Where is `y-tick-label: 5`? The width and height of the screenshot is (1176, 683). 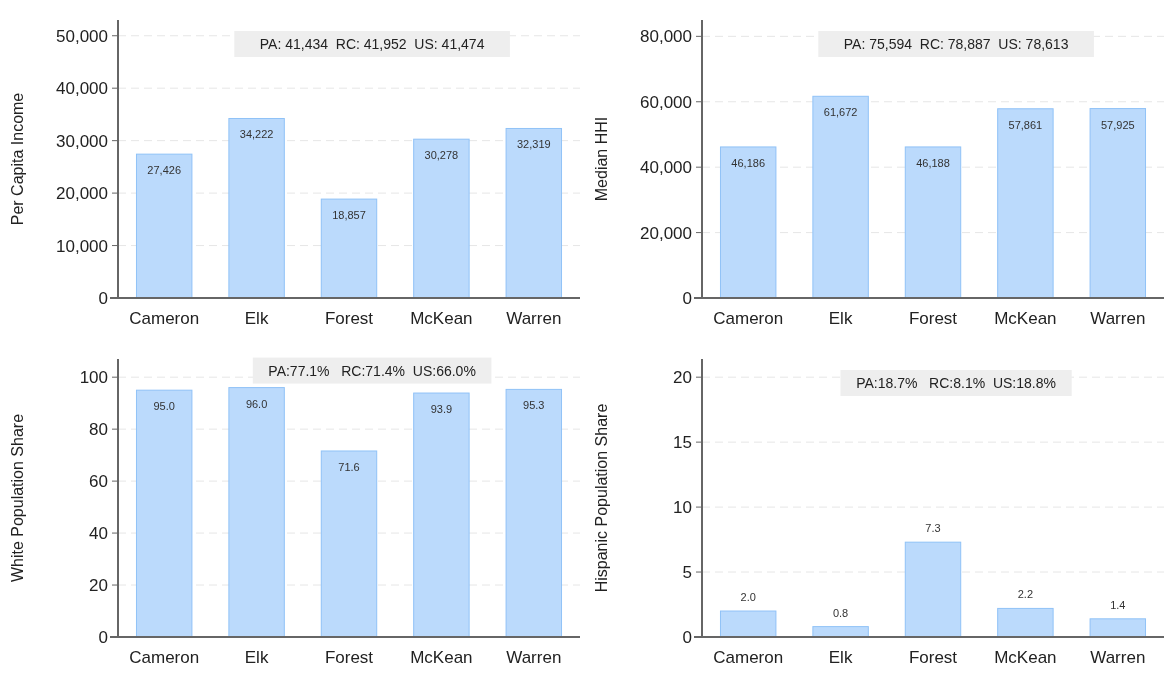 y-tick-label: 5 is located at coordinates (687, 572).